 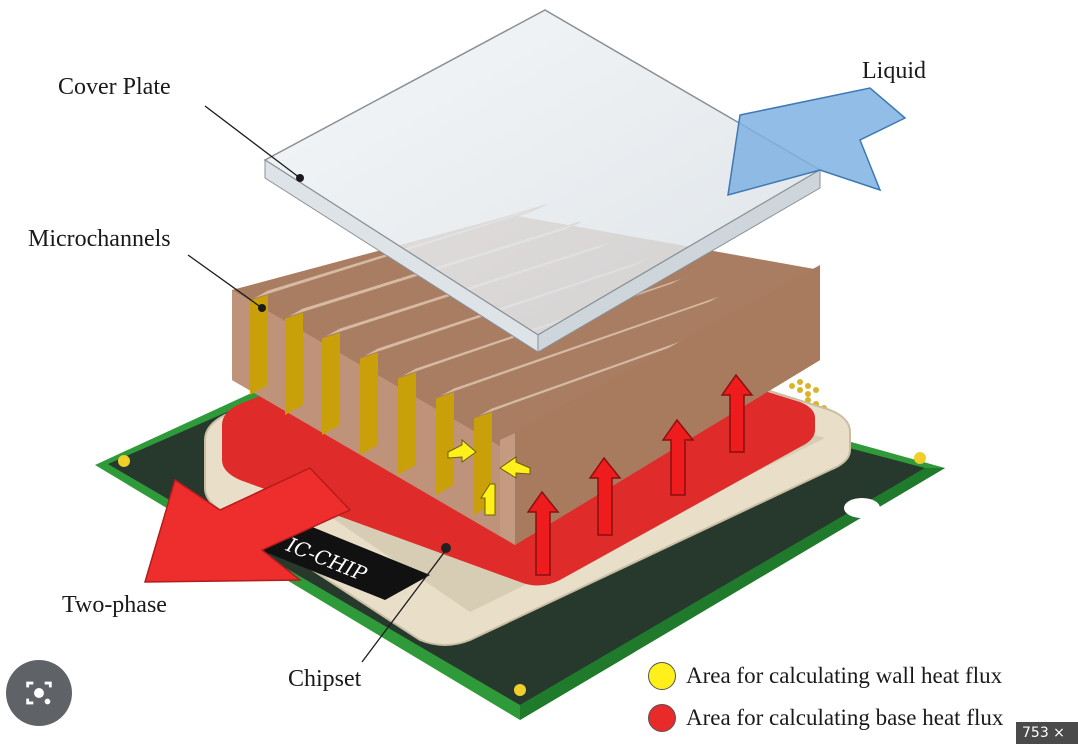 I want to click on legend-red-dot, so click(x=662, y=718).